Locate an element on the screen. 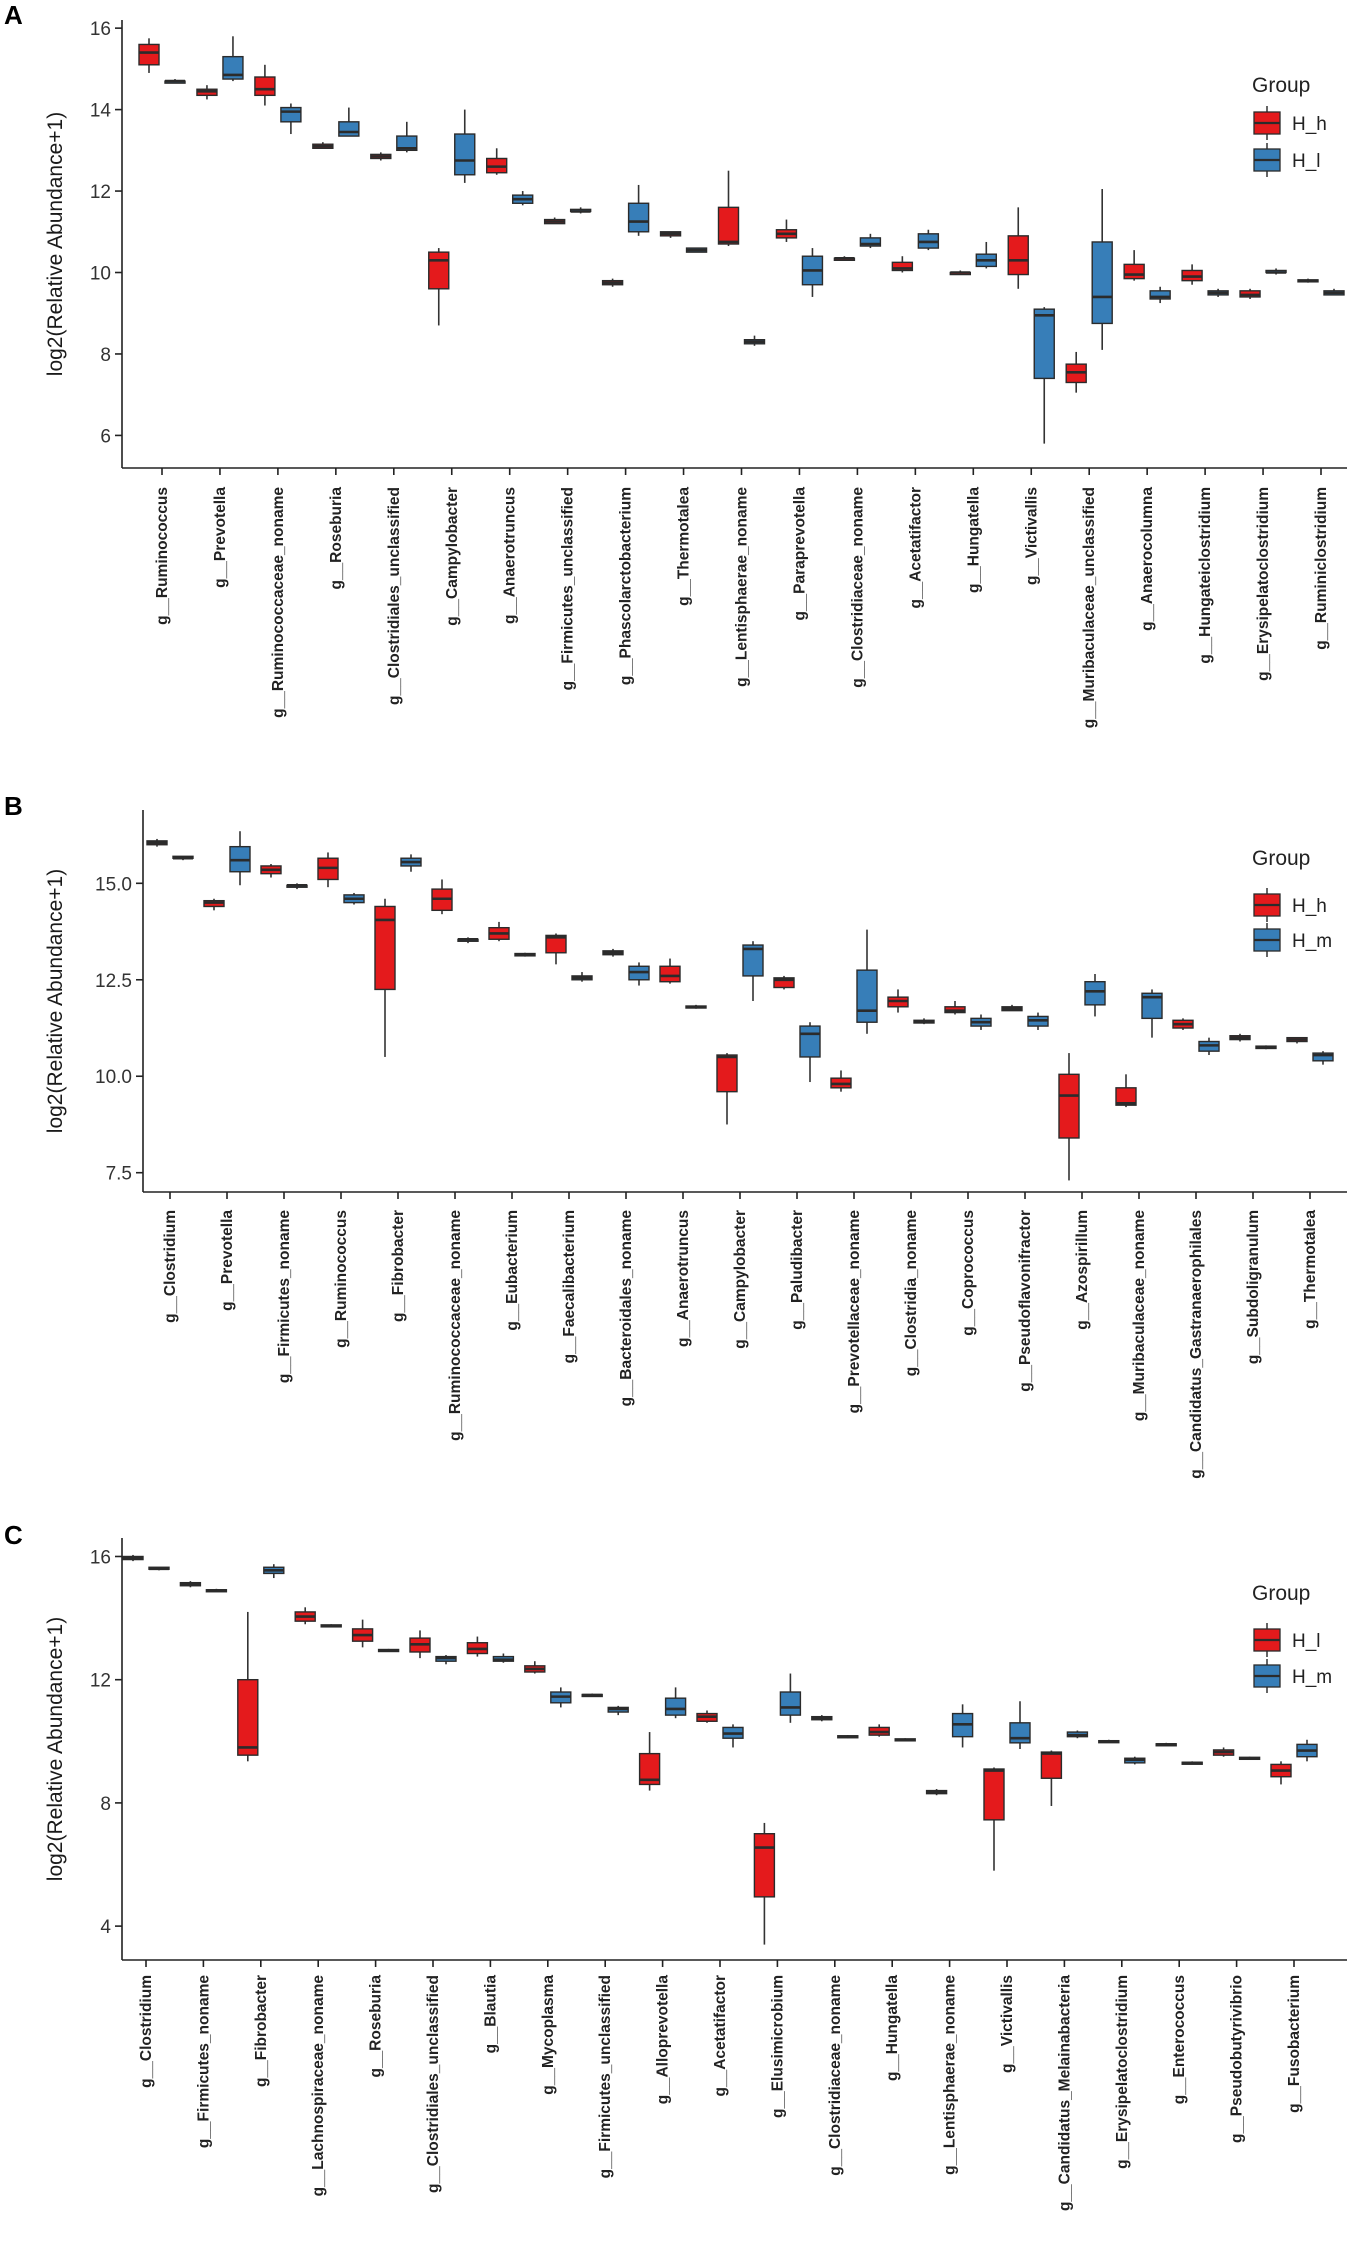 This screenshot has width=1347, height=2266. x-tick-label: g__Bacteroidales_noname is located at coordinates (626, 1308).